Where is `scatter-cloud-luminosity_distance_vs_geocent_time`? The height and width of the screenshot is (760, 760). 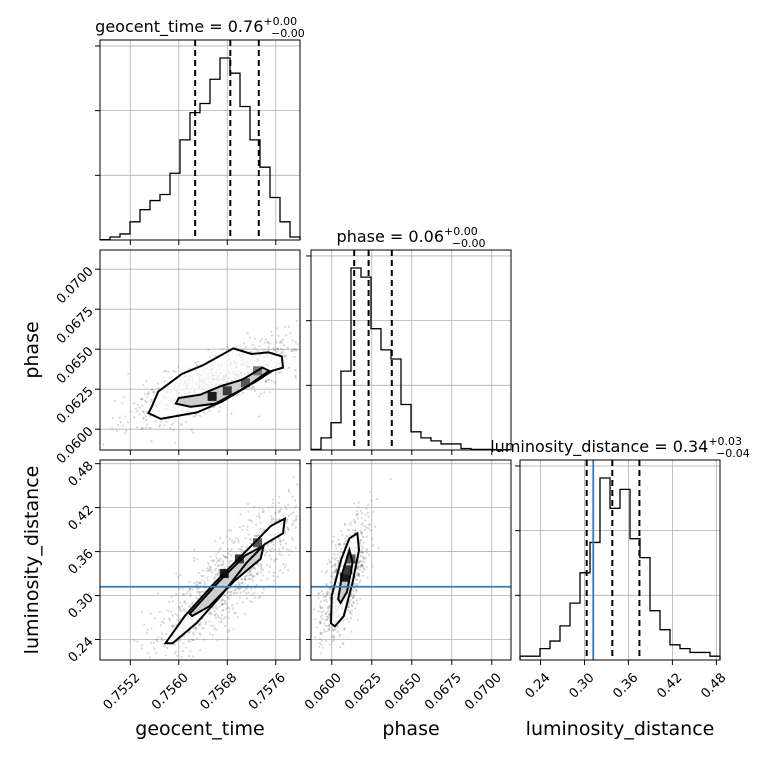 scatter-cloud-luminosity_distance_vs_geocent_time is located at coordinates (216, 567).